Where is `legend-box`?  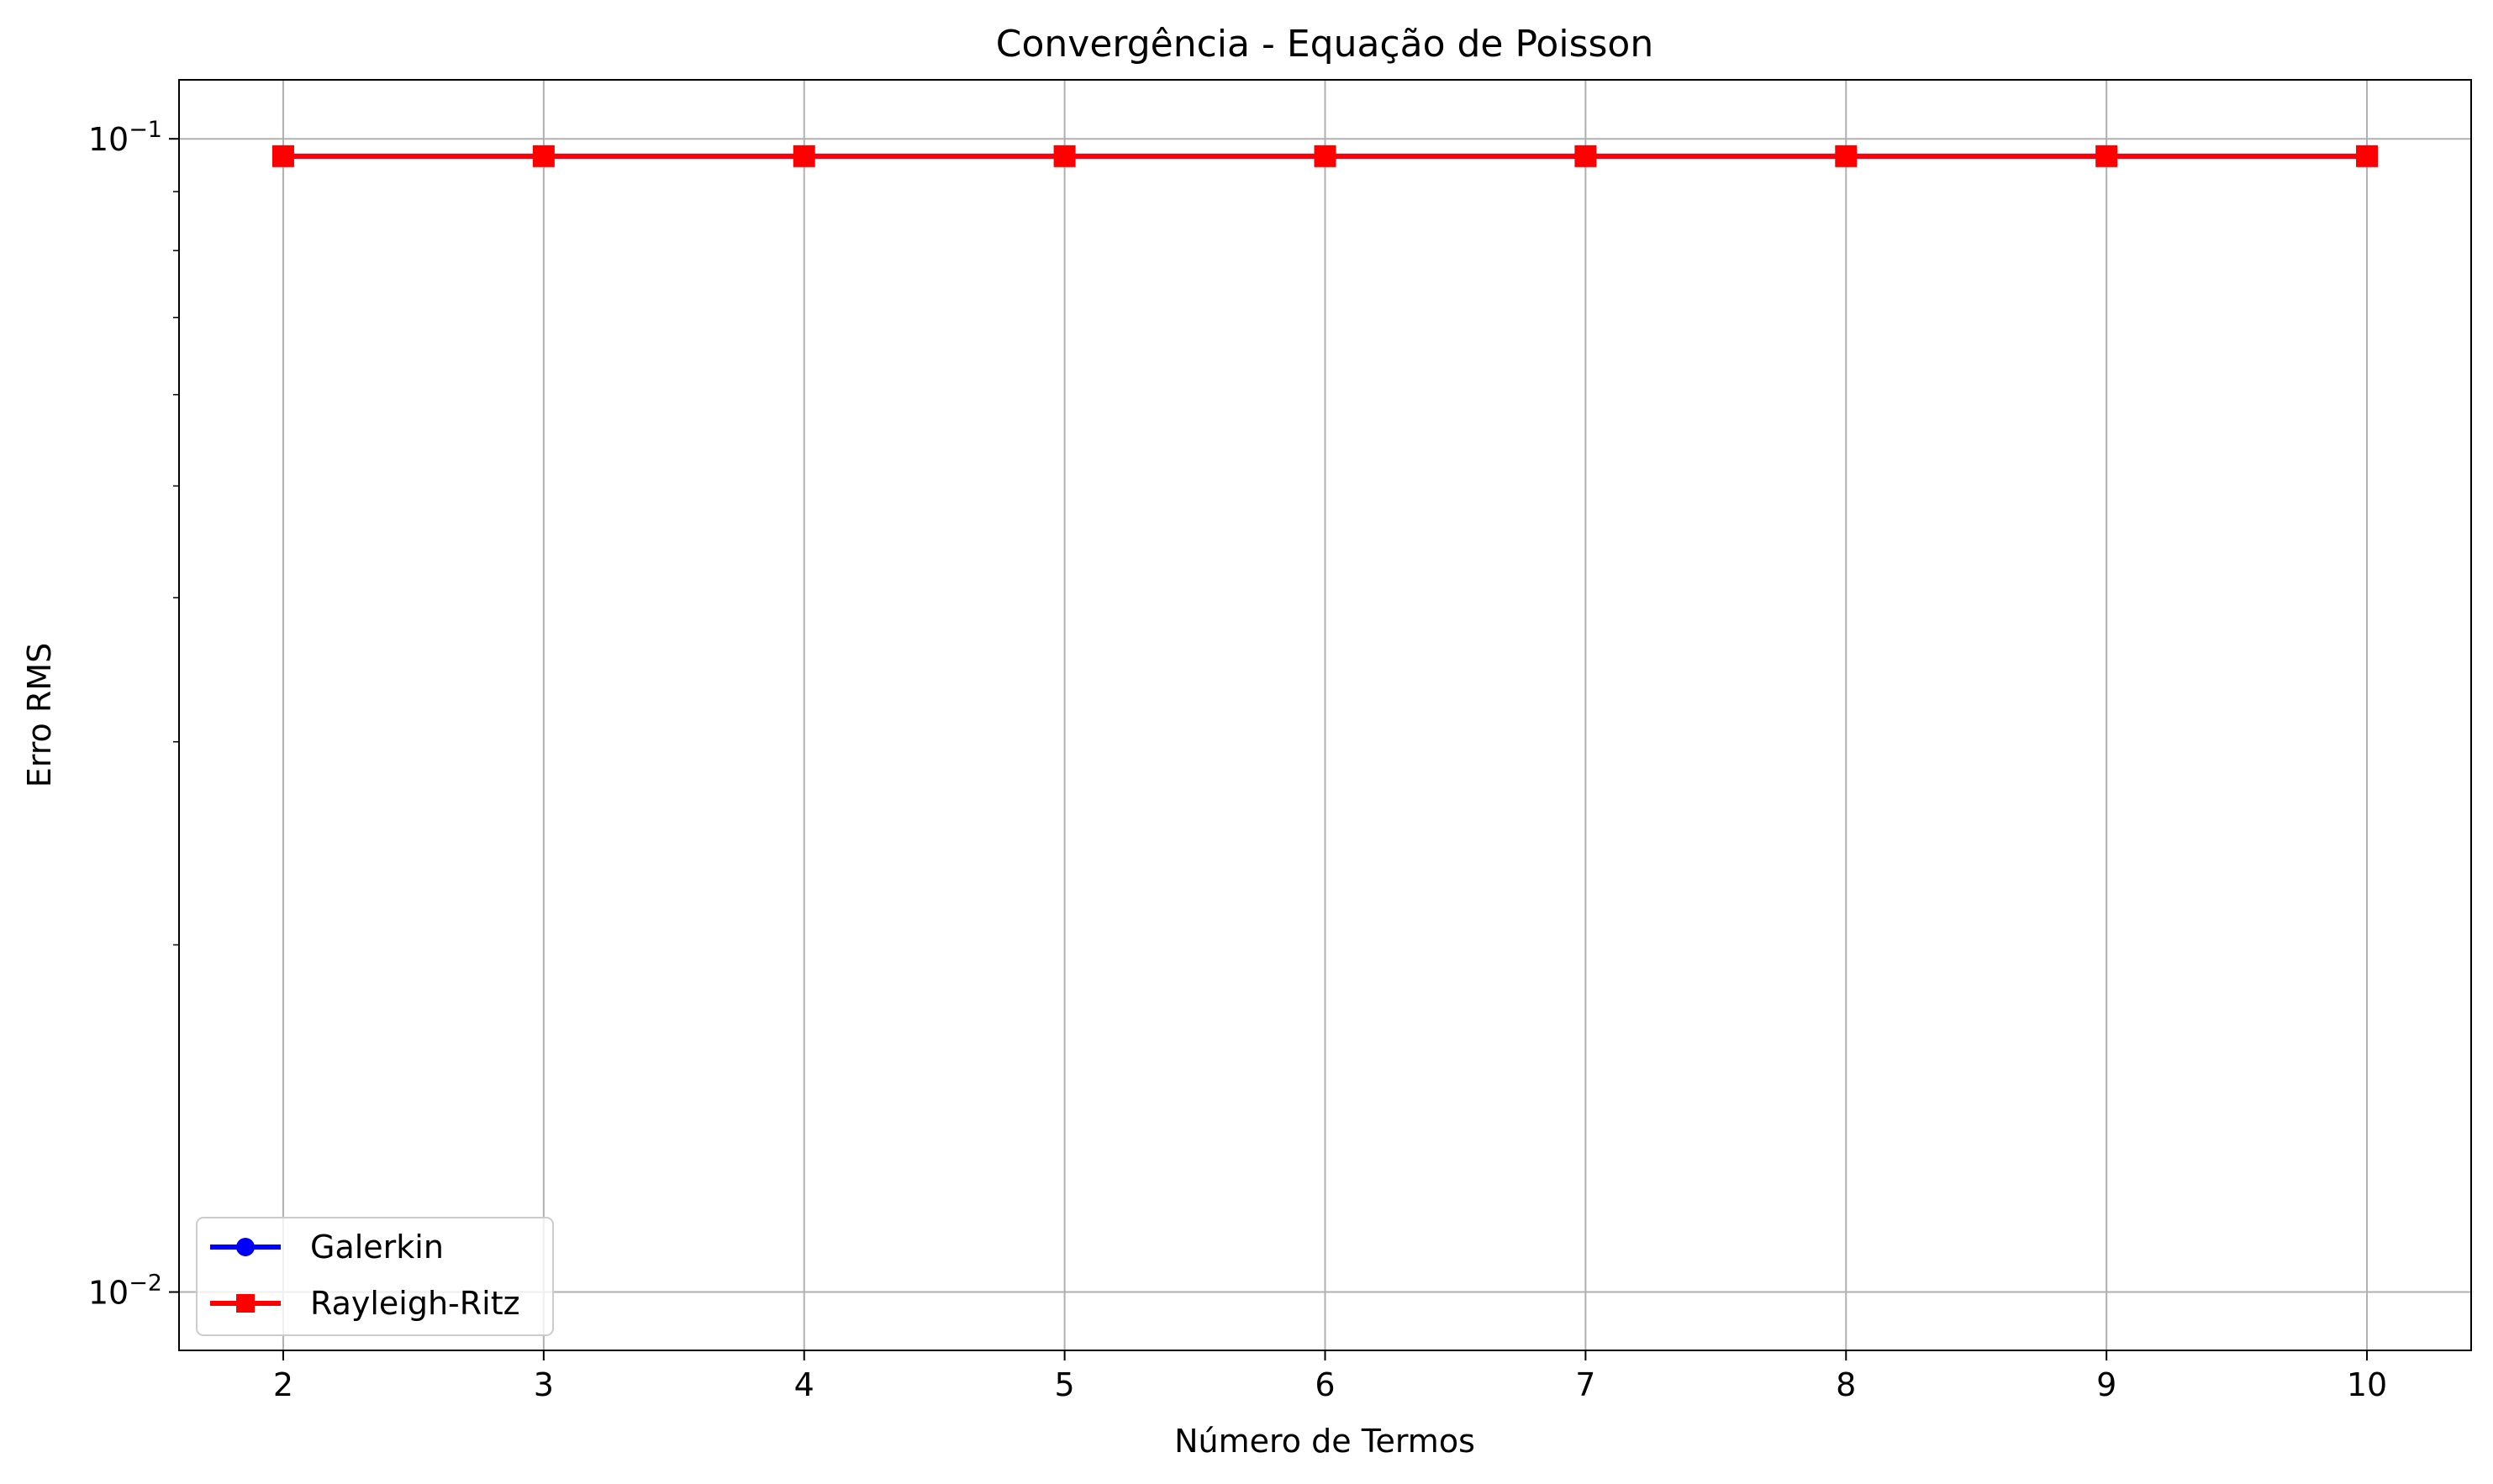
legend-box is located at coordinates (375, 1276).